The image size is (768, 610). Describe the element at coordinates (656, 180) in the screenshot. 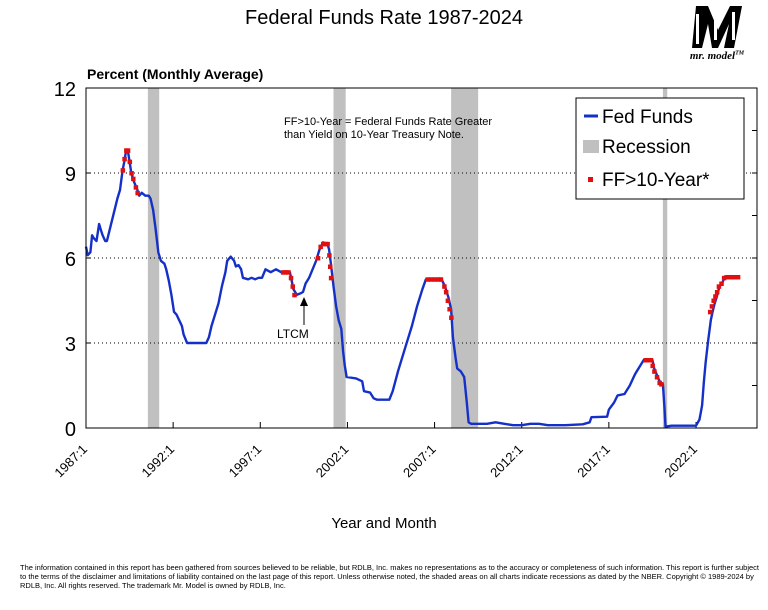

I see `legend-ff-label: FF>10-Year*` at that location.